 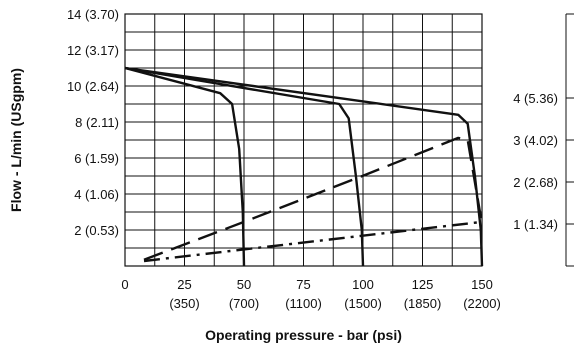 I want to click on x-tick-label: 50, so click(x=244, y=284).